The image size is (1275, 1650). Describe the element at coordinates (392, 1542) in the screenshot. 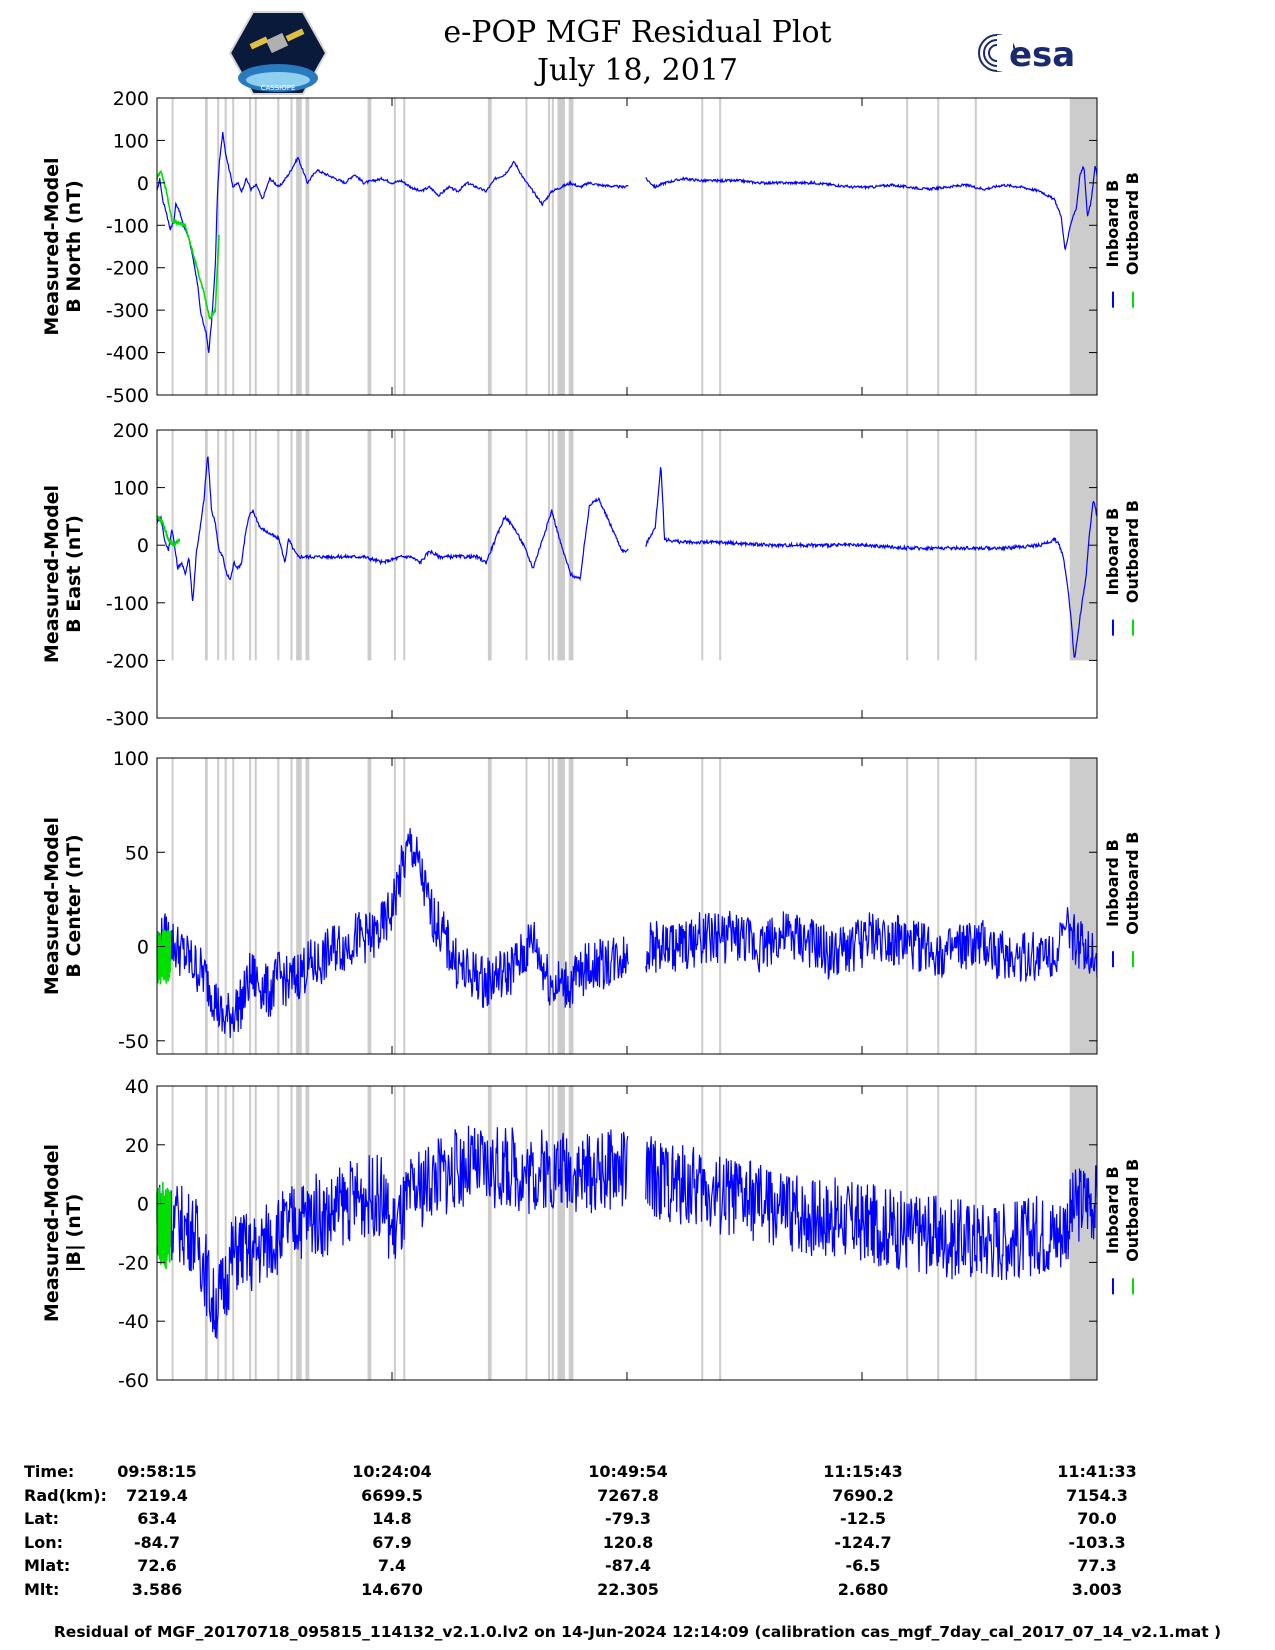

I see `table-cell: 67.9` at that location.